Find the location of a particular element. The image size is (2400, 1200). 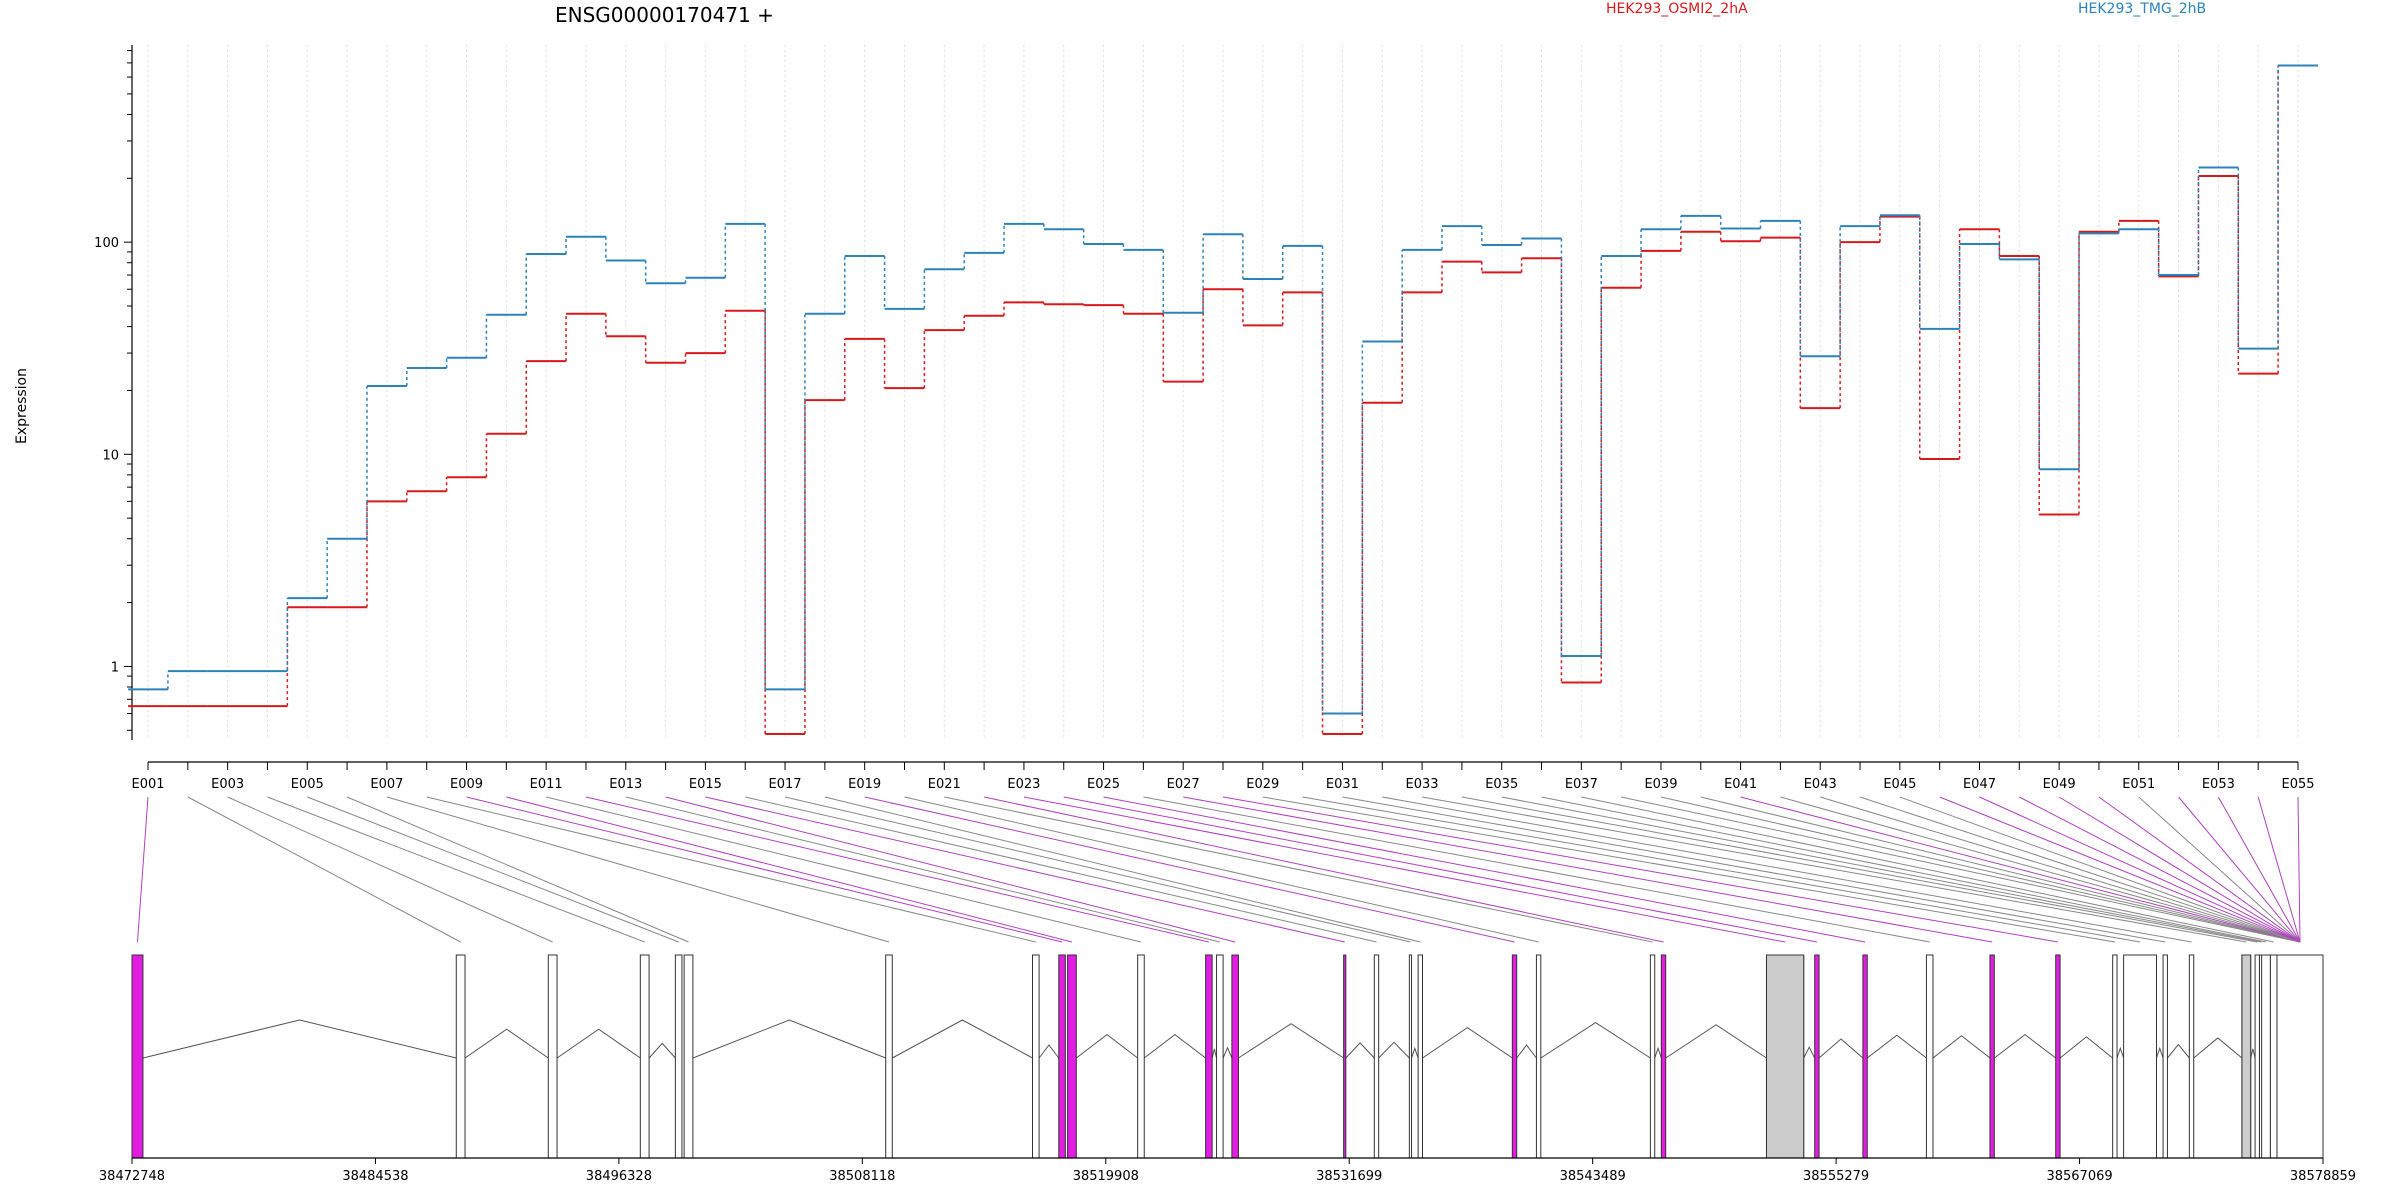

connector-e043 is located at coordinates (2060, 869).